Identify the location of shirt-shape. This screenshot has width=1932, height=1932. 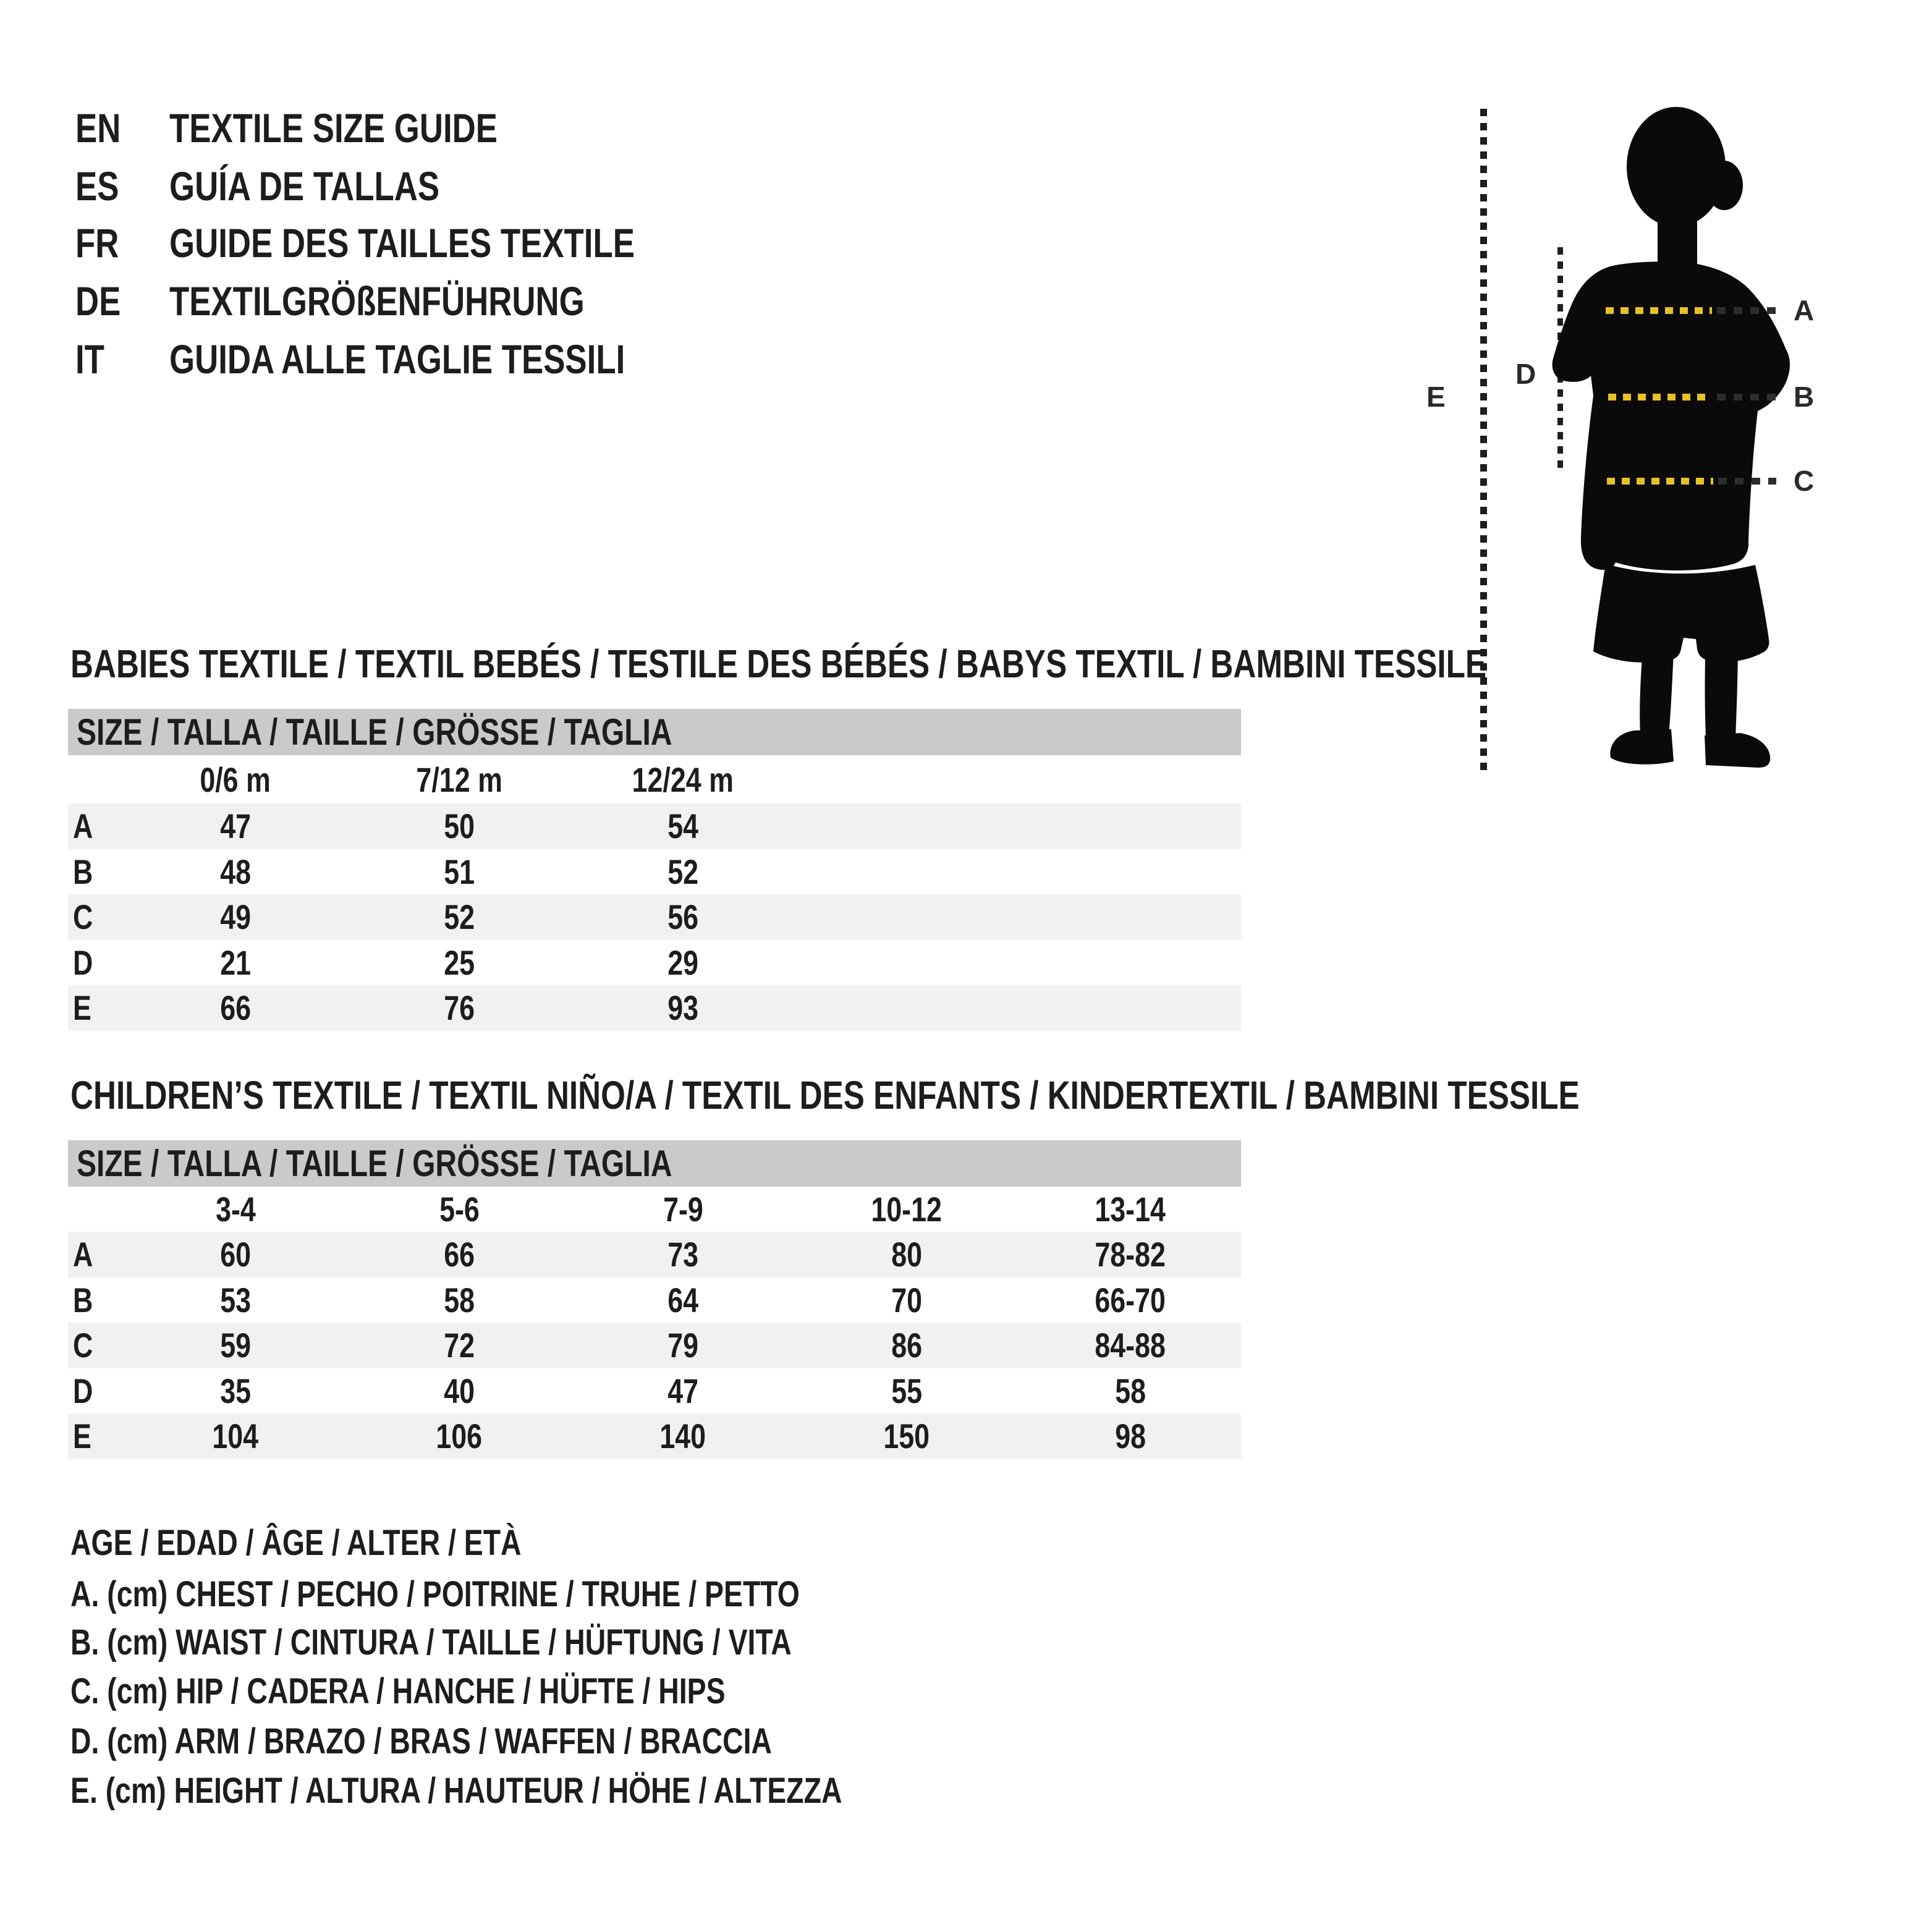
(1671, 415).